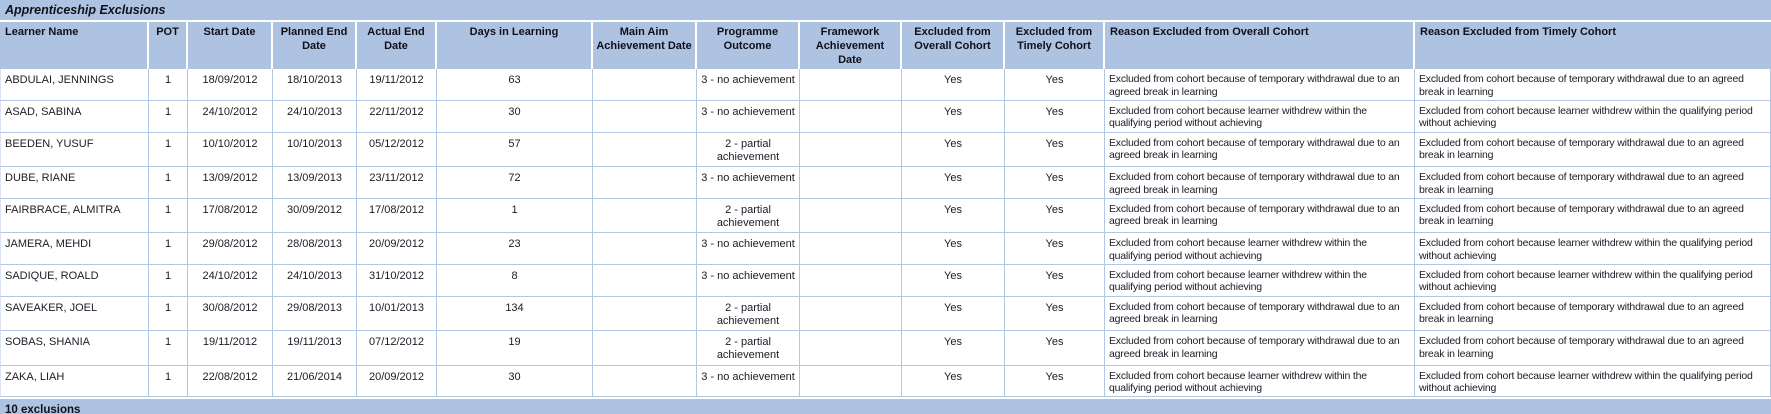 This screenshot has height=414, width=1771. I want to click on column-header-pot: POT, so click(168, 46).